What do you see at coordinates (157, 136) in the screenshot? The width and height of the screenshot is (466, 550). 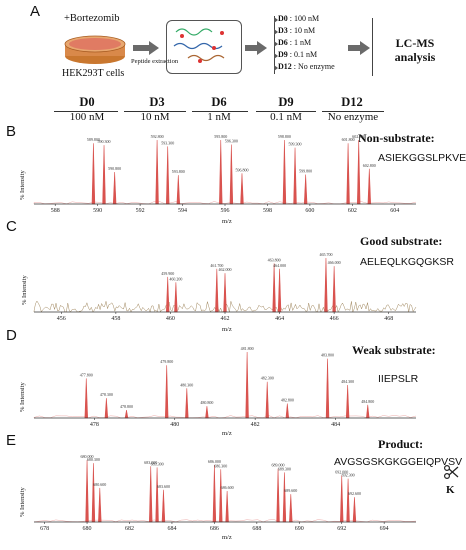 I see `peak-label: 592.800` at bounding box center [157, 136].